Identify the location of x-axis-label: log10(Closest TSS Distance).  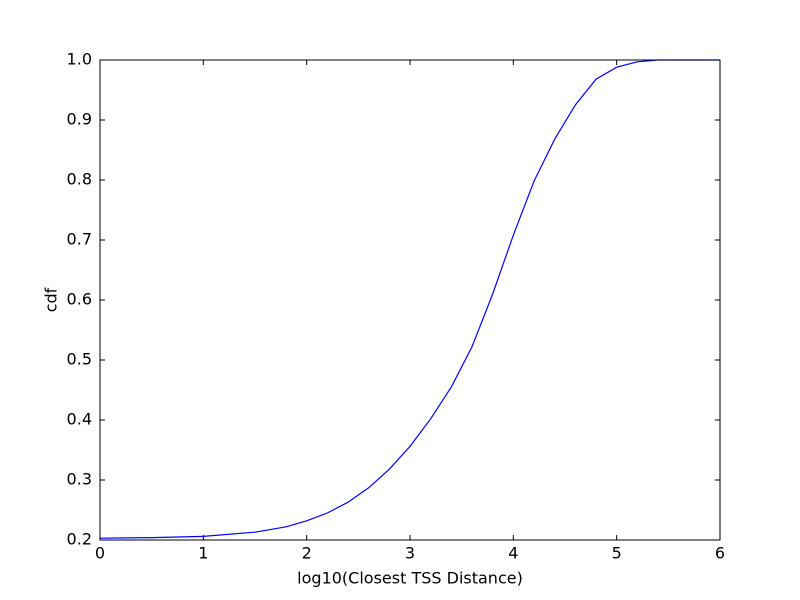
(410, 578).